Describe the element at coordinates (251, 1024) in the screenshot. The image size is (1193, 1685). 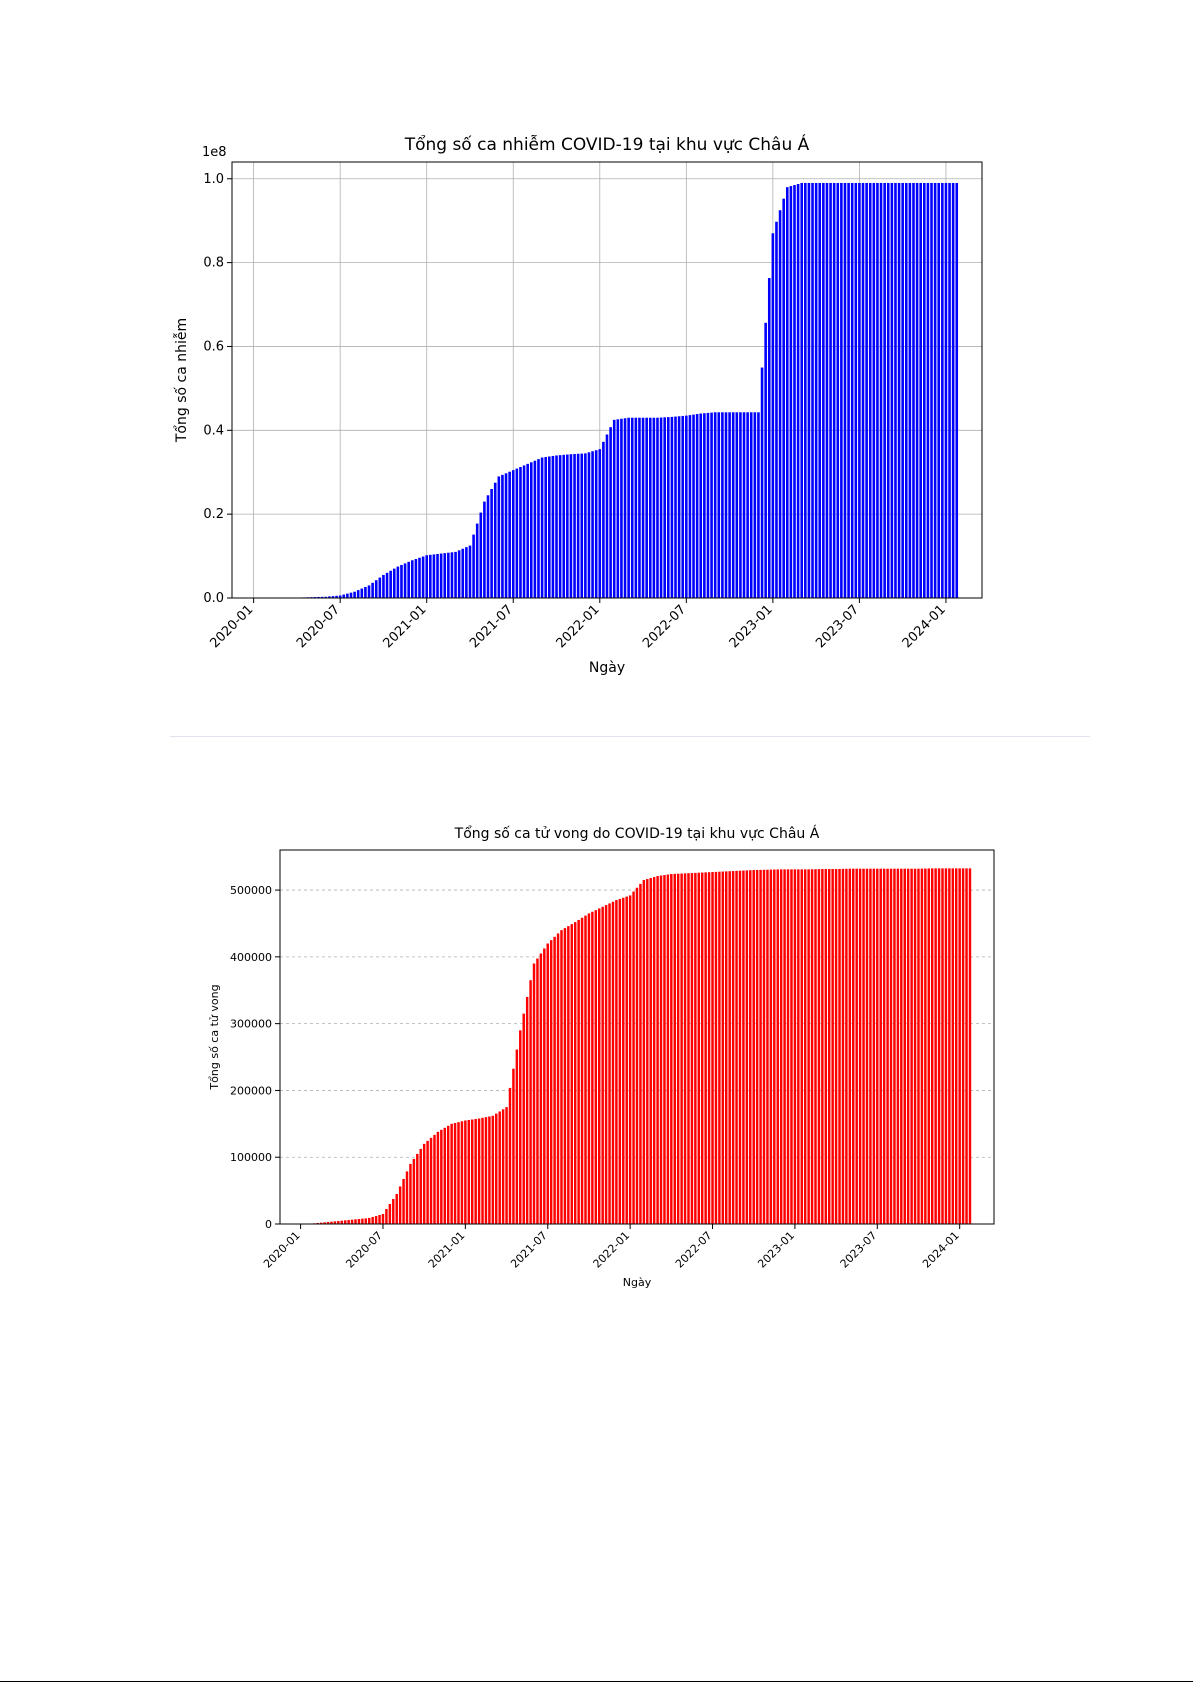
I see `y-tick-label: 300000` at that location.